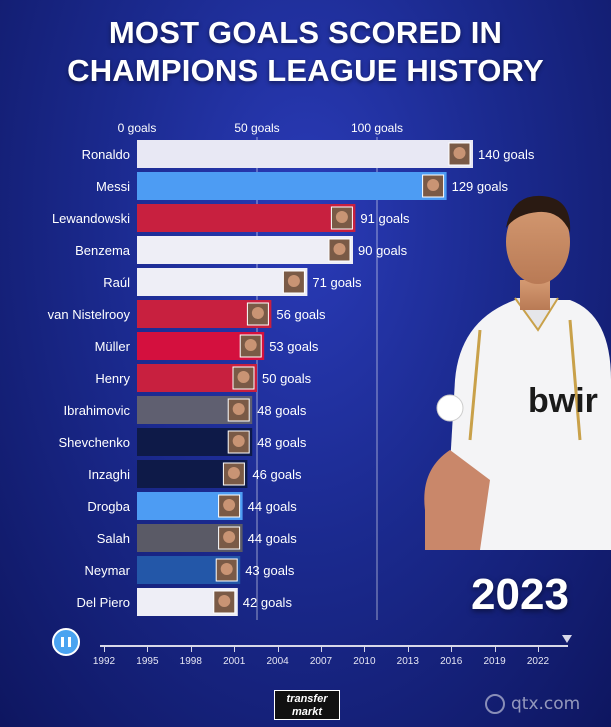 The height and width of the screenshot is (727, 611). Describe the element at coordinates (517, 372) in the screenshot. I see `player-photo: bwir` at that location.